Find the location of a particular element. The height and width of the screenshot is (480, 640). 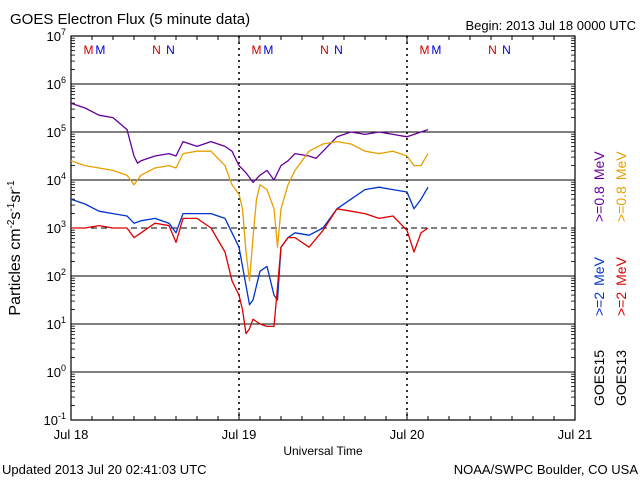

legend-top-goes13: >=0.8 MeV is located at coordinates (621, 186).